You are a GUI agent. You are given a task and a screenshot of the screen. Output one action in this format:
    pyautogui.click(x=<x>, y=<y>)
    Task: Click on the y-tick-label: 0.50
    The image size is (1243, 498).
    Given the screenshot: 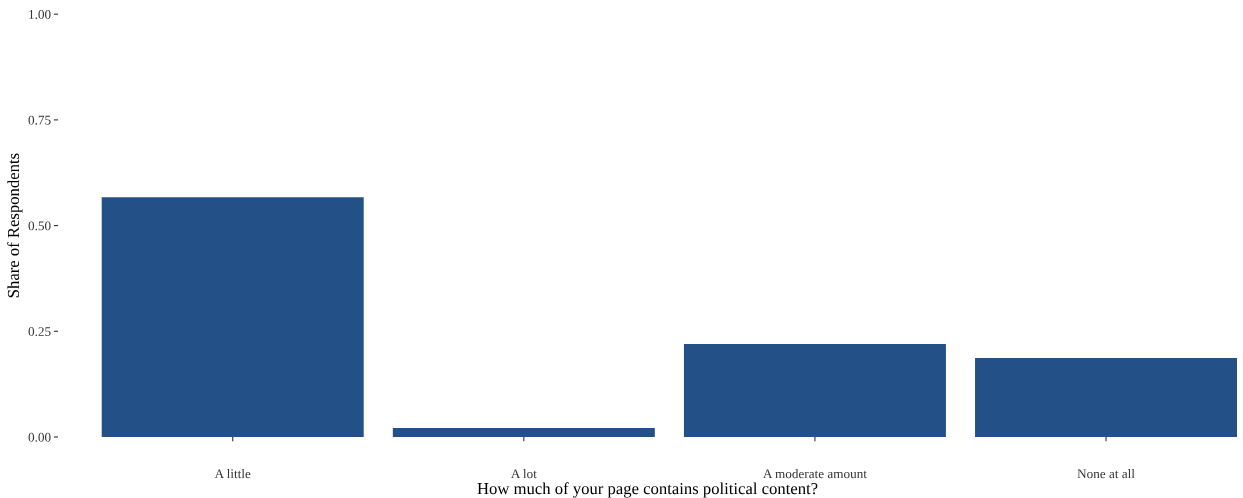 What is the action you would take?
    pyautogui.click(x=39, y=226)
    